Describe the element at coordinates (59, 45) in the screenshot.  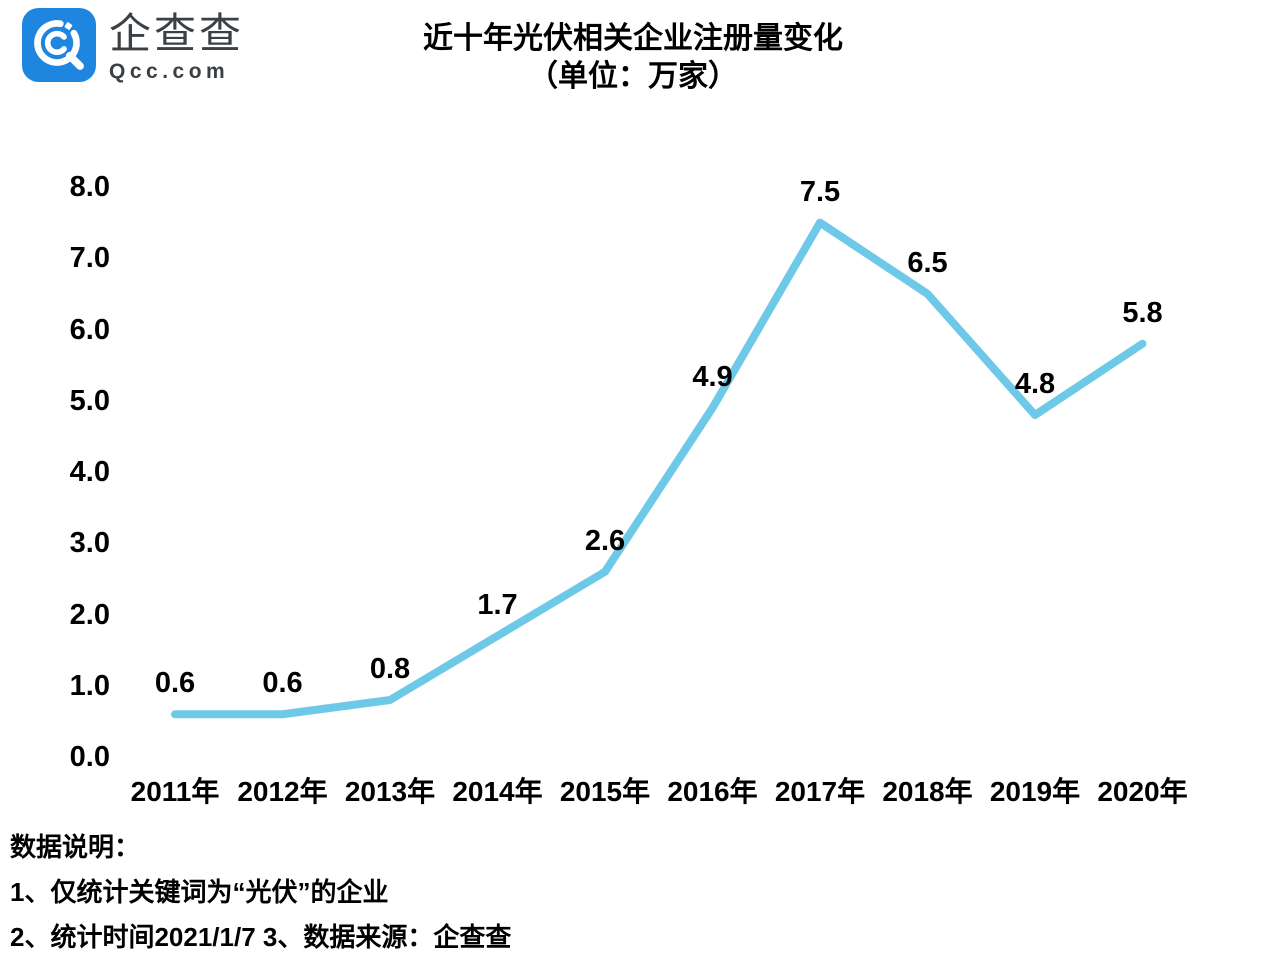
I see `qcc-logo-icon` at that location.